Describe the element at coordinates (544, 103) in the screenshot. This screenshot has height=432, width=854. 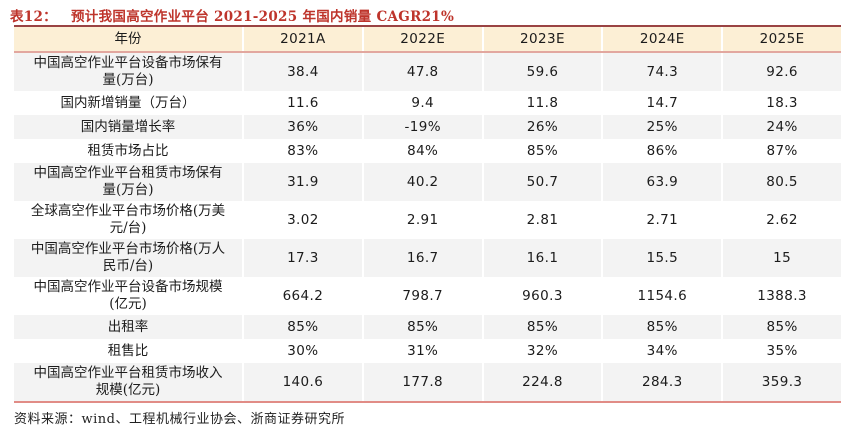
I see `cell-value: 11.8` at that location.